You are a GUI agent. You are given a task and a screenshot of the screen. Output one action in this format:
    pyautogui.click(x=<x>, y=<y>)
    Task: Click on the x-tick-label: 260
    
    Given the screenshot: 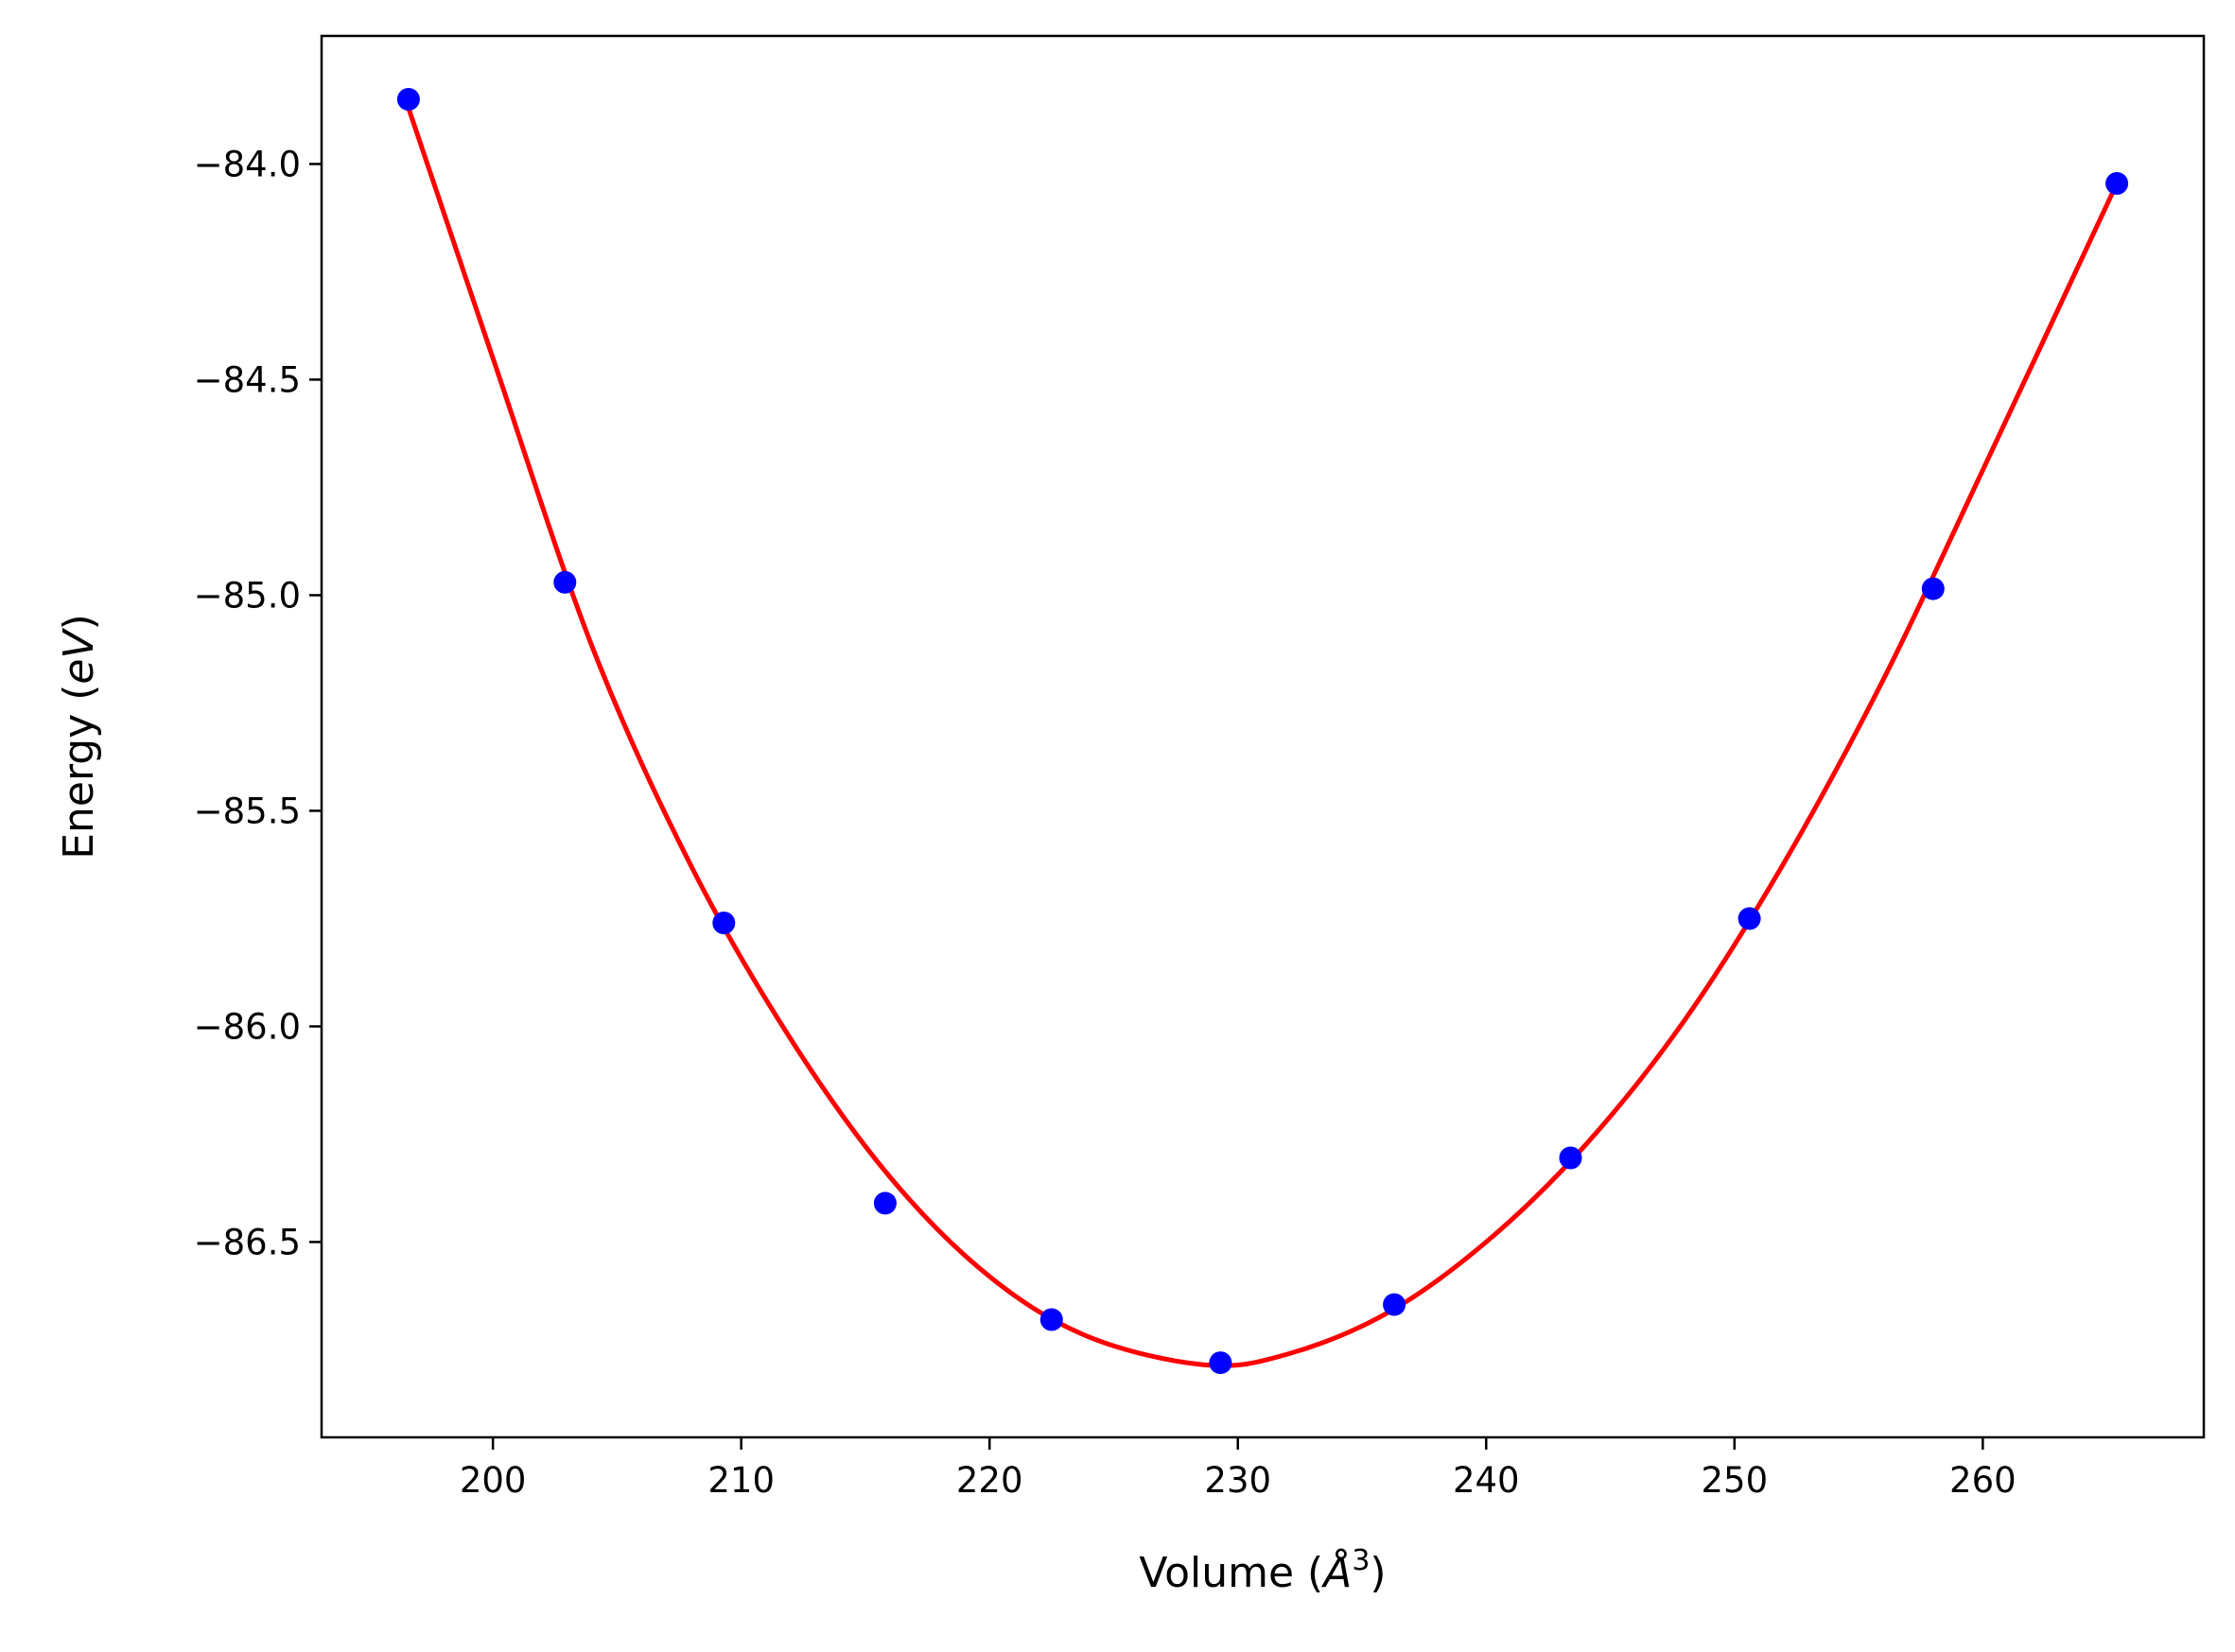 What is the action you would take?
    pyautogui.click(x=1983, y=1481)
    